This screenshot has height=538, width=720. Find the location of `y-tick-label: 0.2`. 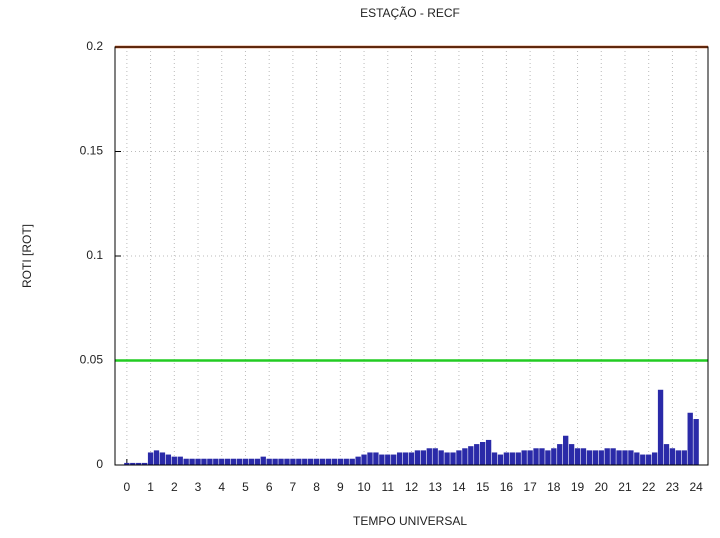

y-tick-label: 0.2 is located at coordinates (94, 46).